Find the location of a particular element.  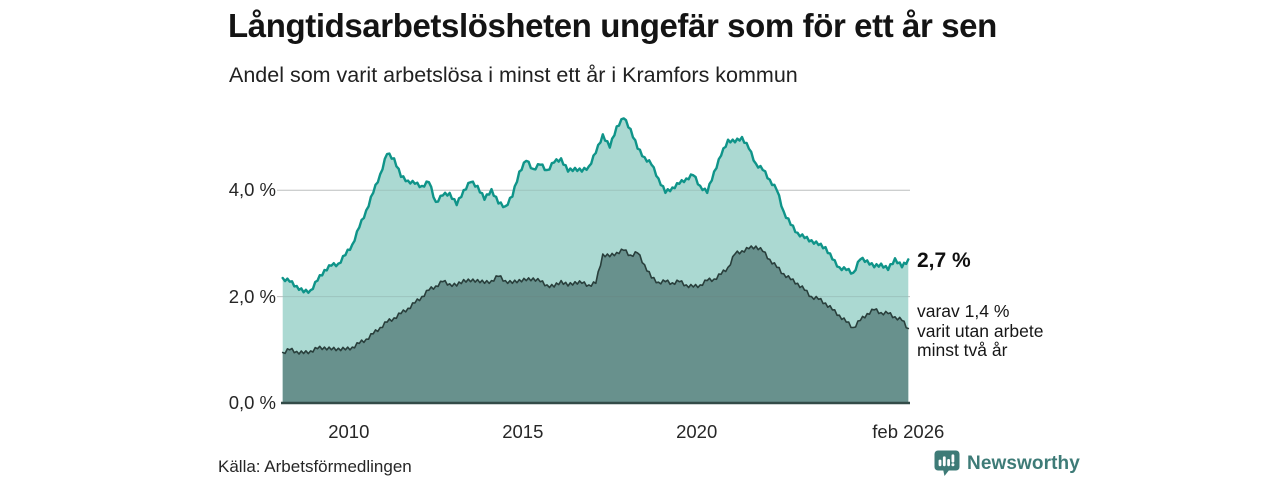

x-tick-label: 2020 is located at coordinates (697, 431).